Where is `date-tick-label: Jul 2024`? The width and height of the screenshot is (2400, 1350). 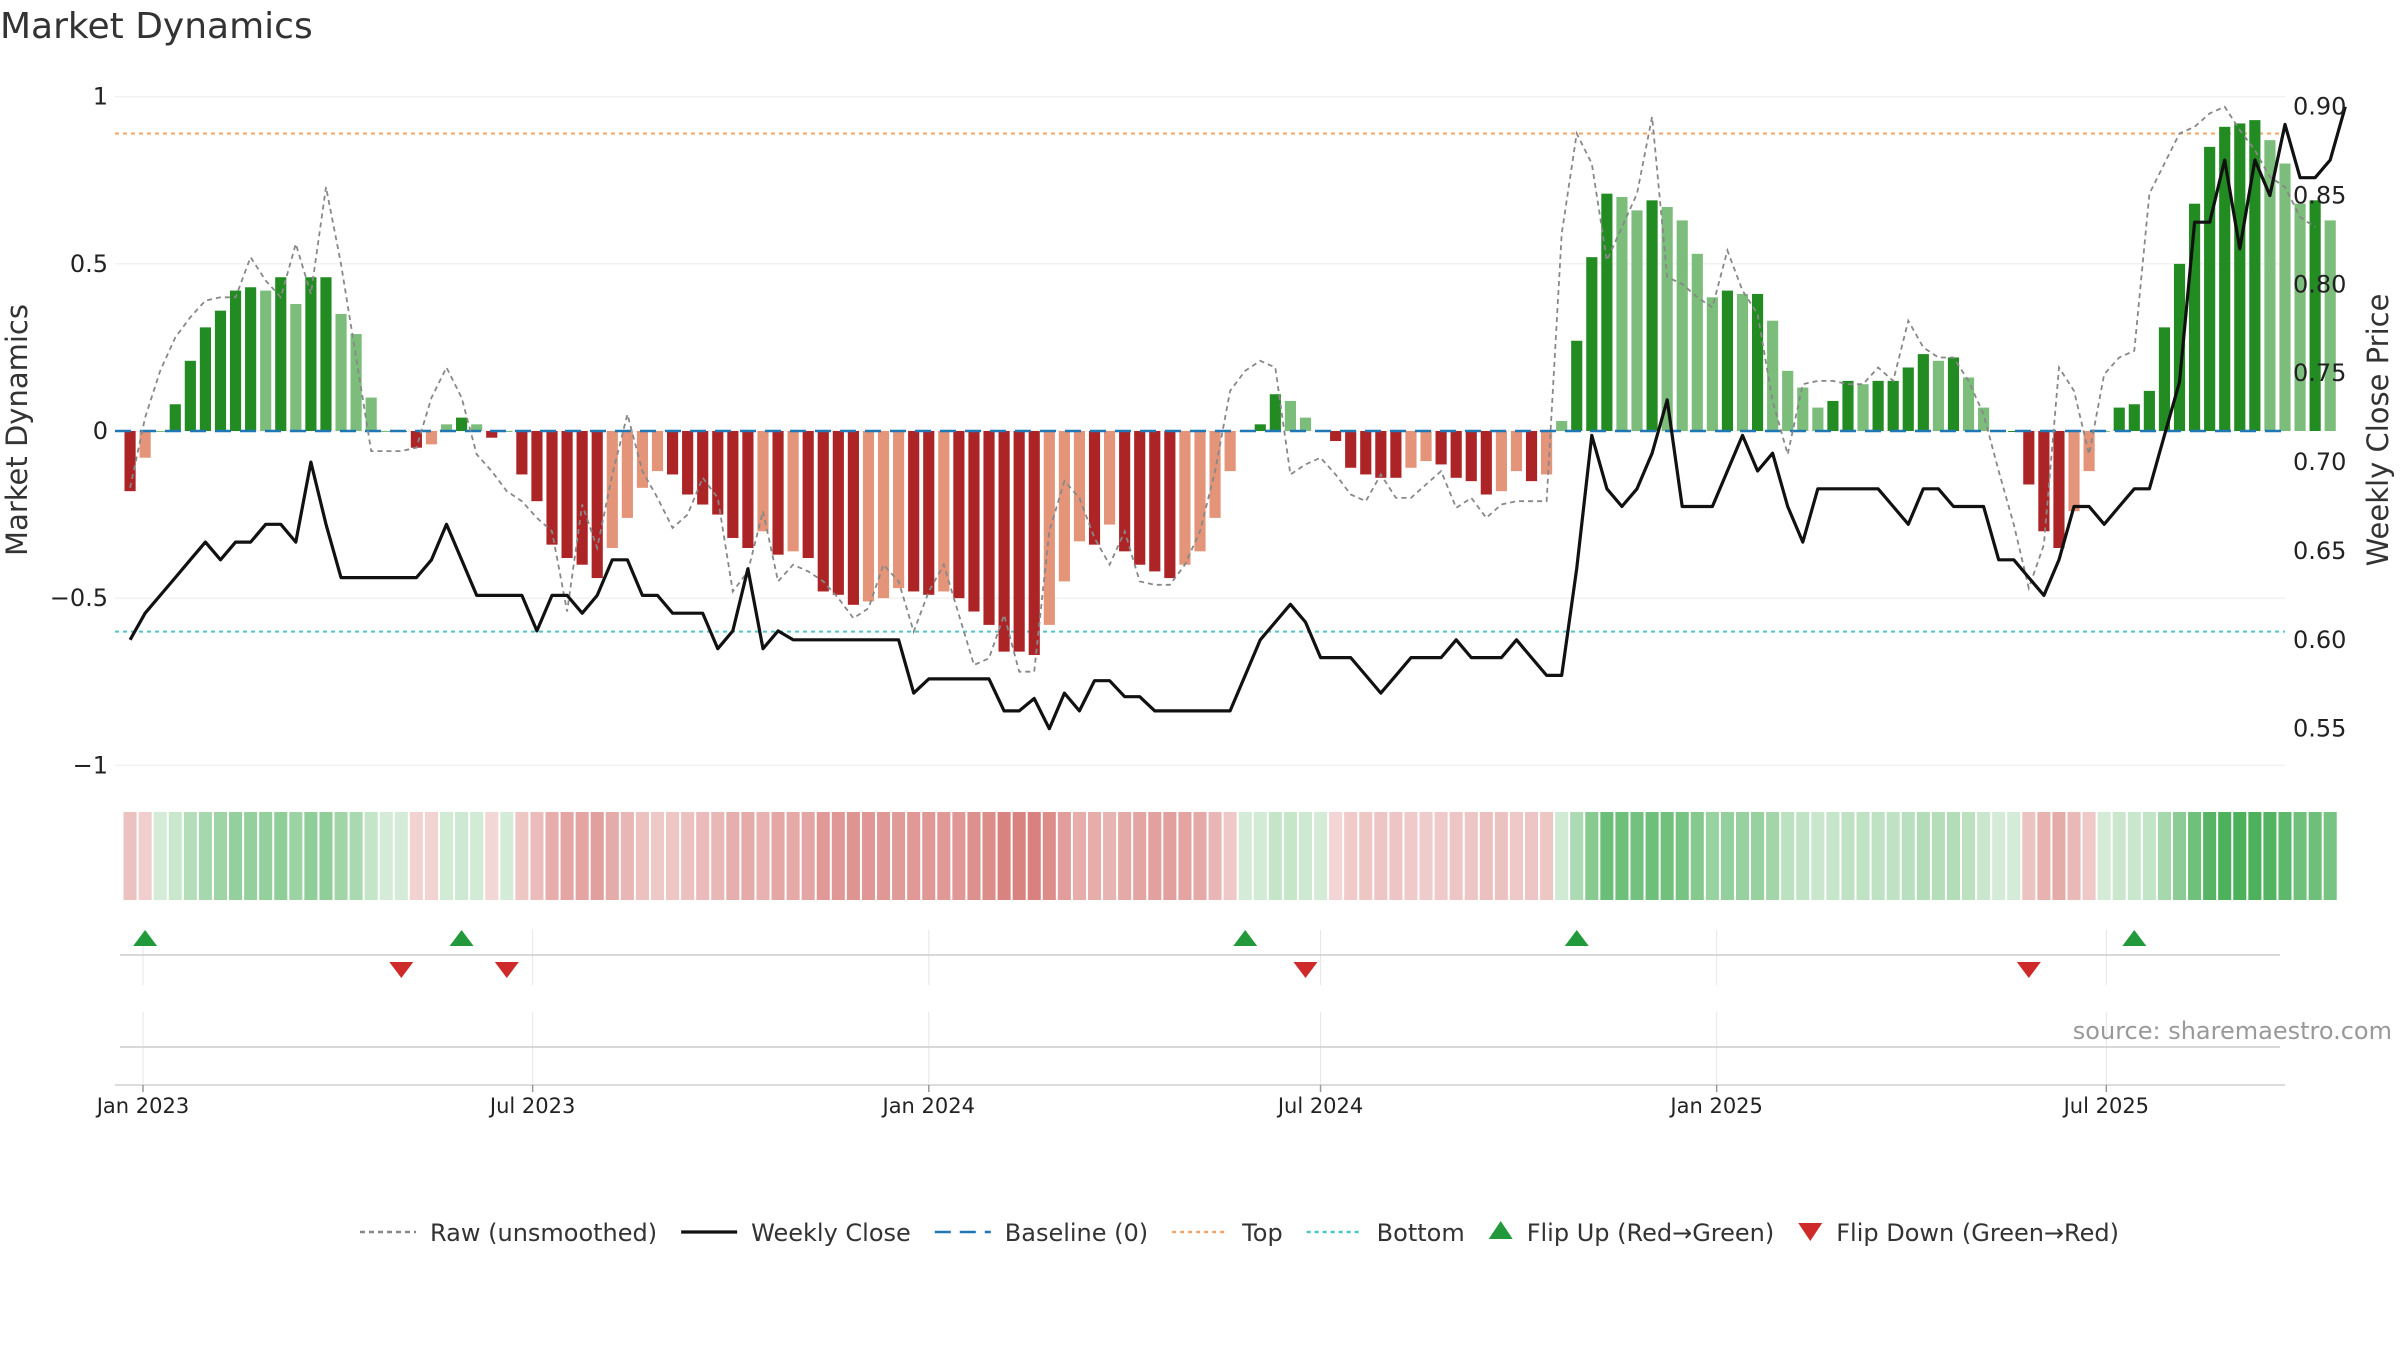 date-tick-label: Jul 2024 is located at coordinates (1319, 1106).